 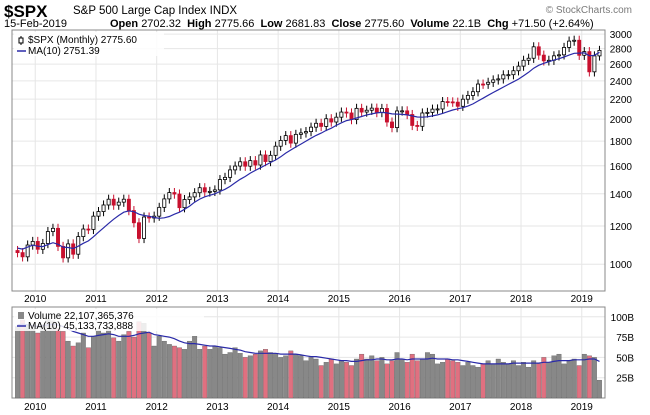 What do you see at coordinates (305, 24) in the screenshot?
I see `low-value: 2681.83` at bounding box center [305, 24].